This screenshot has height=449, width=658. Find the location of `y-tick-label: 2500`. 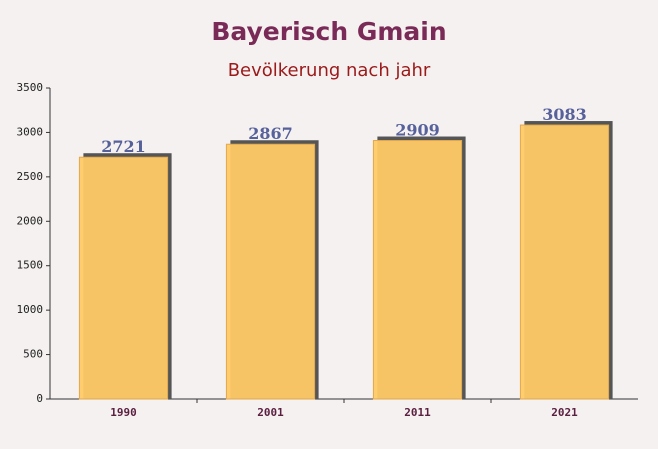

y-tick-label: 2500 is located at coordinates (30, 176).